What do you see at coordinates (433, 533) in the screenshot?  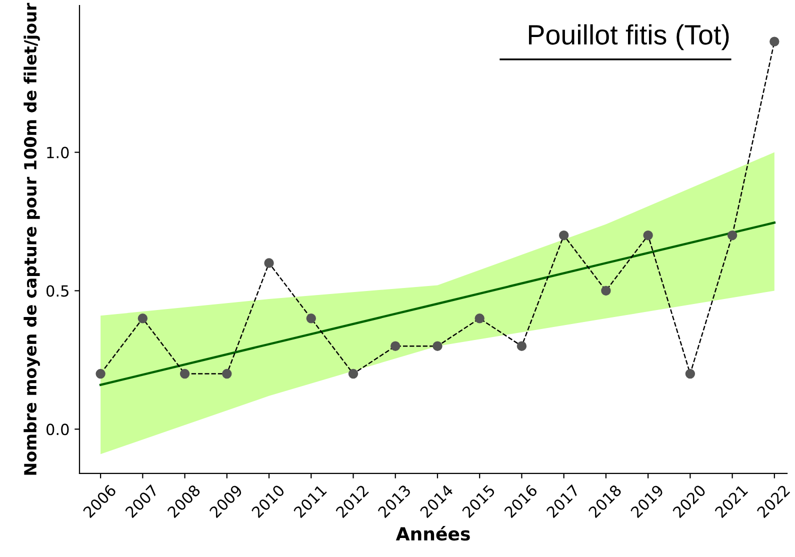 I see `x-axis-title: Années` at bounding box center [433, 533].